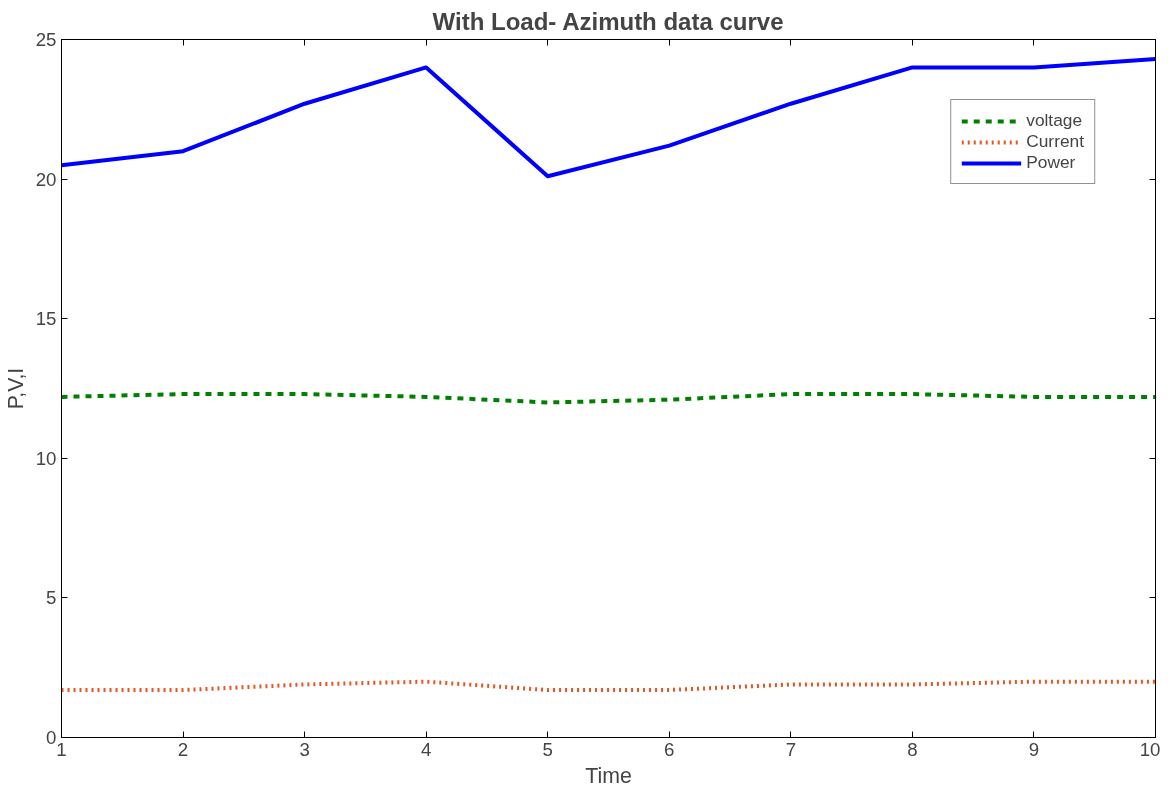  Describe the element at coordinates (183, 749) in the screenshot. I see `x-tick-label: 2` at that location.